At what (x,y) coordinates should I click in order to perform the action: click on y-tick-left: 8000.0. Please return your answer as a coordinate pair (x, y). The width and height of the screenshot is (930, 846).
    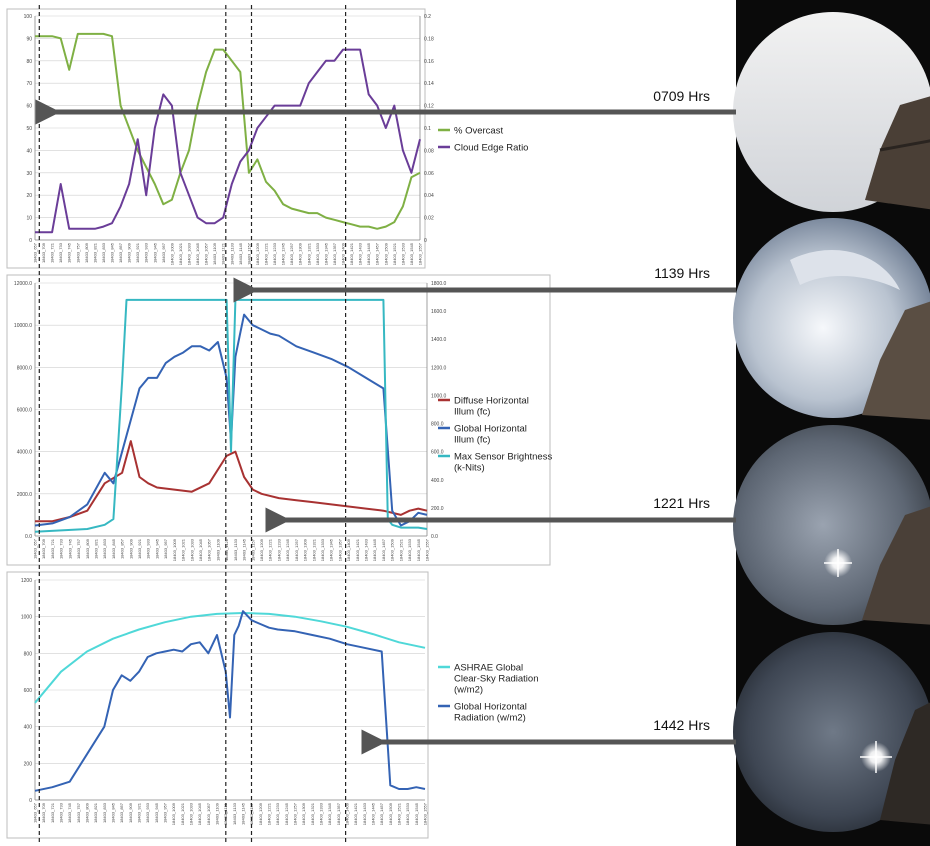
    Looking at the image, I should click on (25, 368).